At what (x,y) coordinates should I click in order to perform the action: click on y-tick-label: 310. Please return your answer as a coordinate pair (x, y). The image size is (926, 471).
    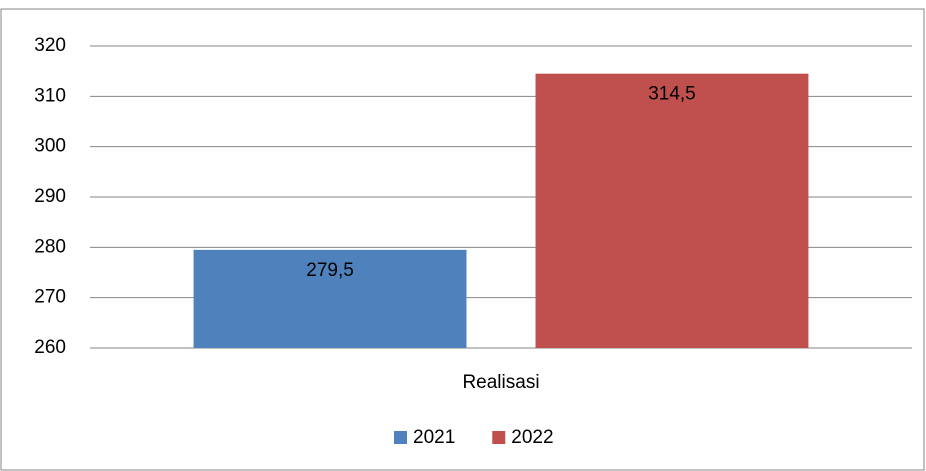
    Looking at the image, I should click on (50, 95).